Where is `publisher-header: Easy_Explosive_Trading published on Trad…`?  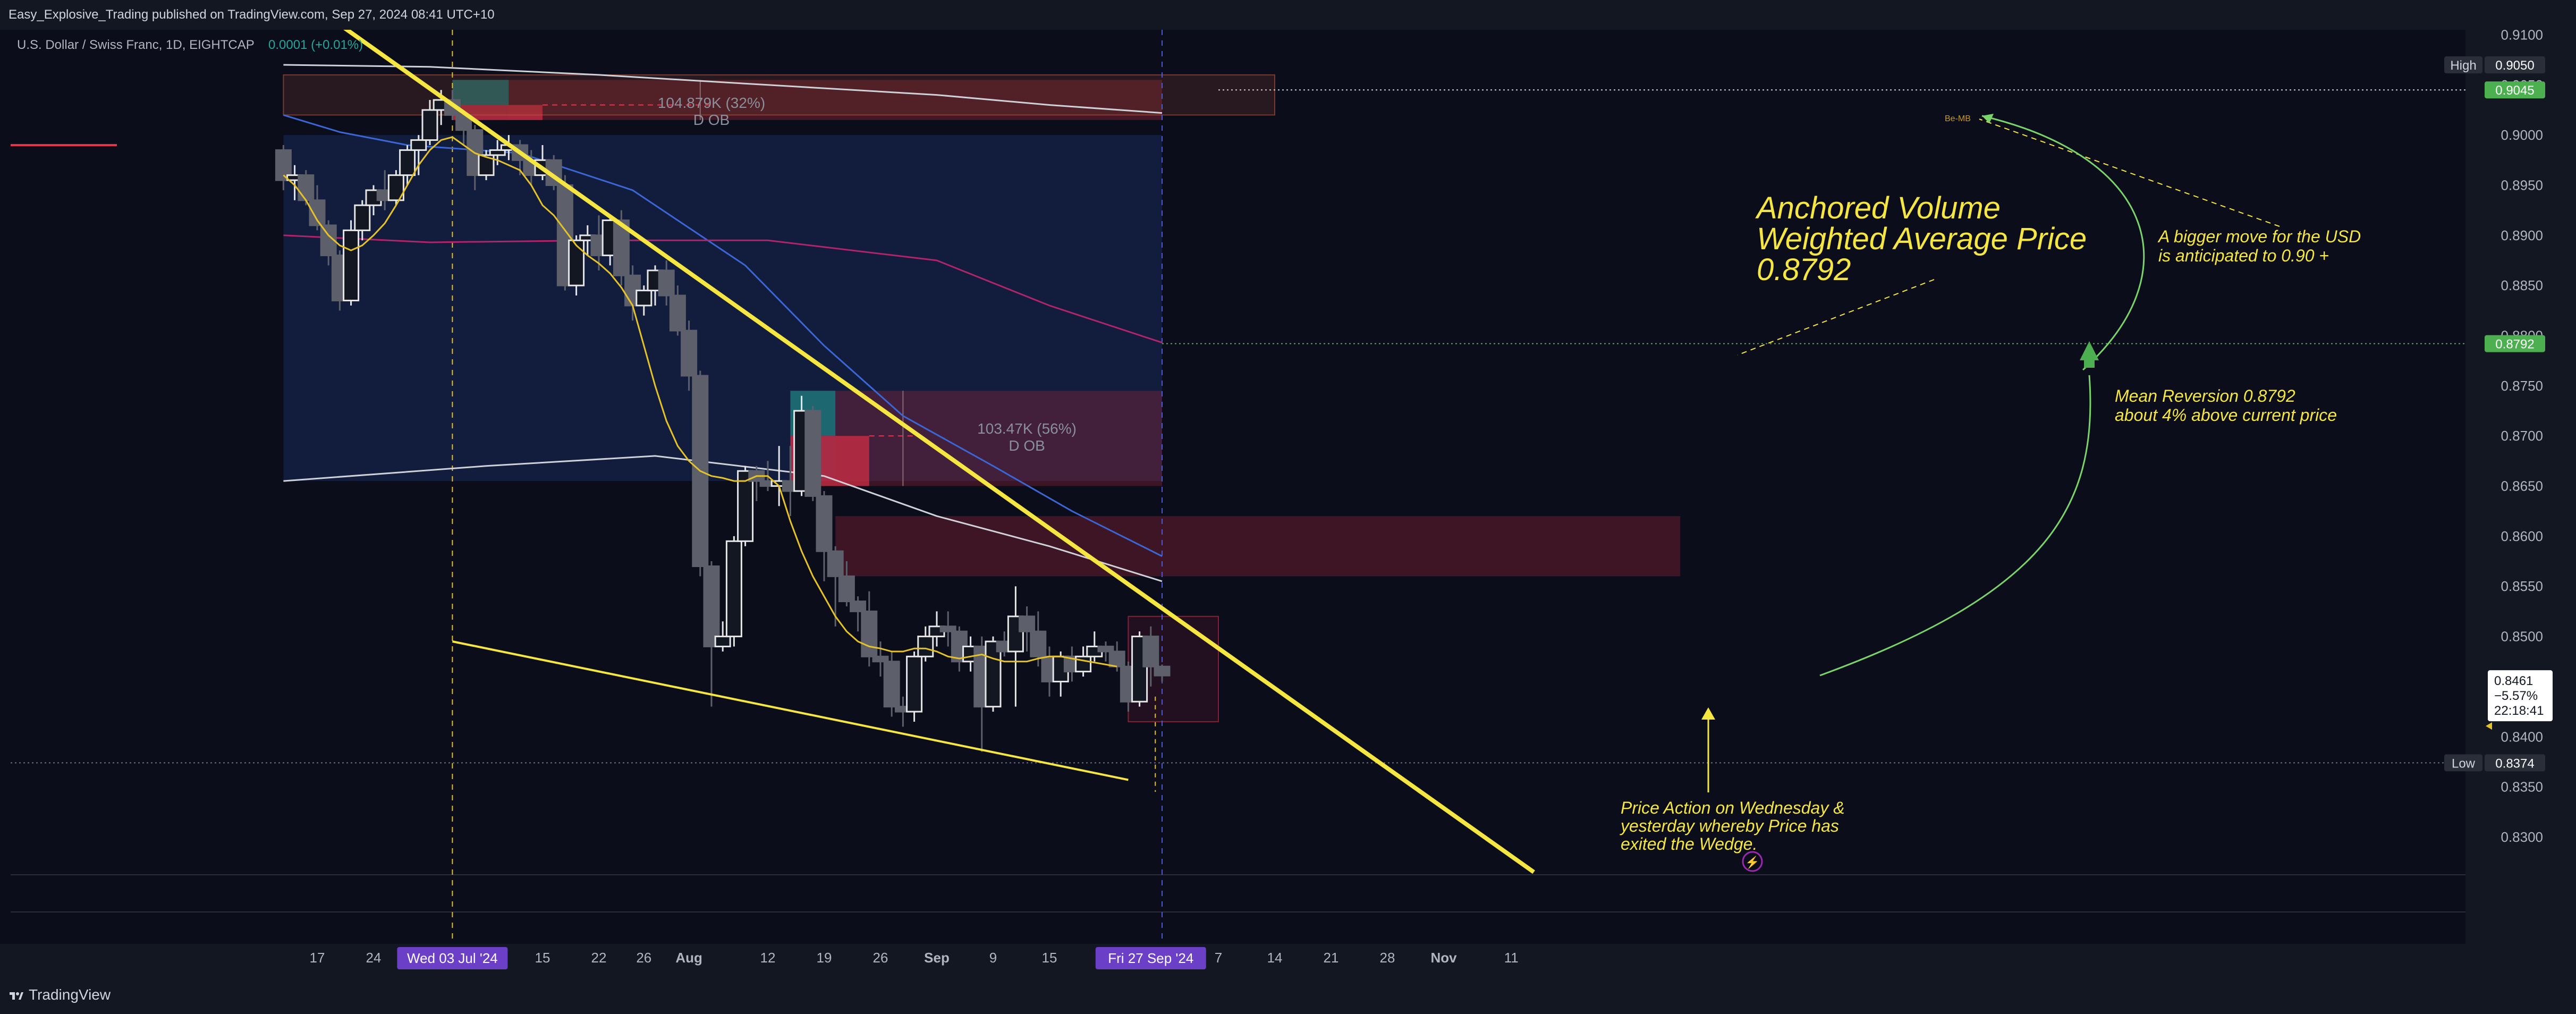 publisher-header: Easy_Explosive_Trading published on Trad… is located at coordinates (1288, 15).